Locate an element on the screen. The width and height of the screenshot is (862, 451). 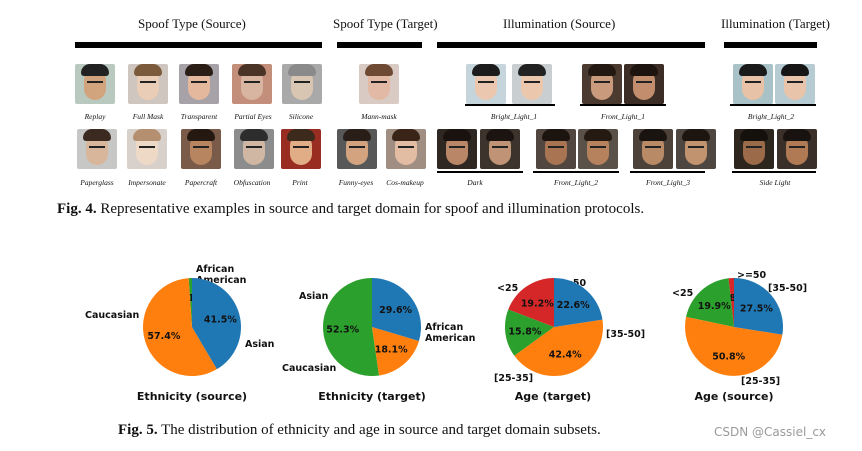
caption-paperglass: Paperglass is located at coordinates (97, 182).